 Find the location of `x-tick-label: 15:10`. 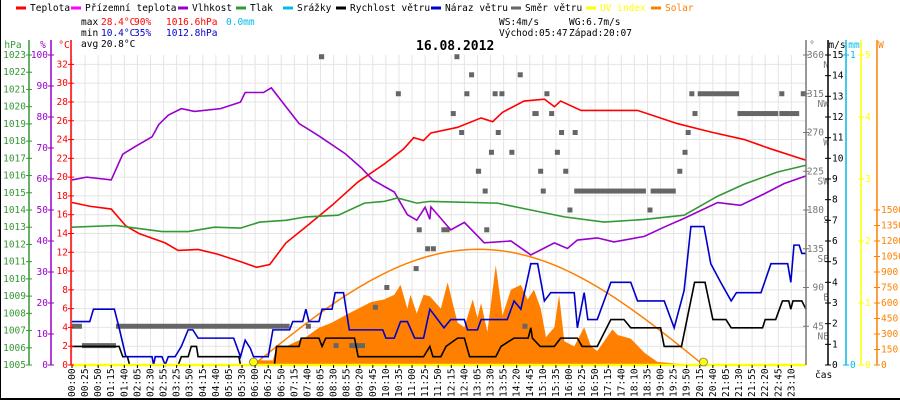

x-tick-label: 15:10 is located at coordinates (543, 382).